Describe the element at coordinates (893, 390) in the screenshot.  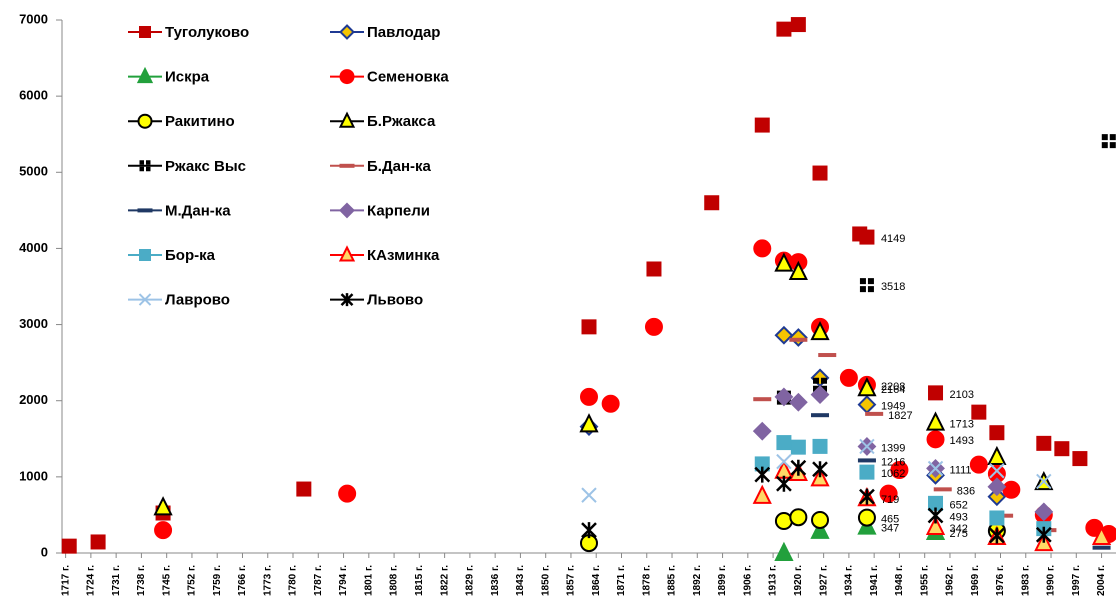
I see `value-label: 2164` at that location.